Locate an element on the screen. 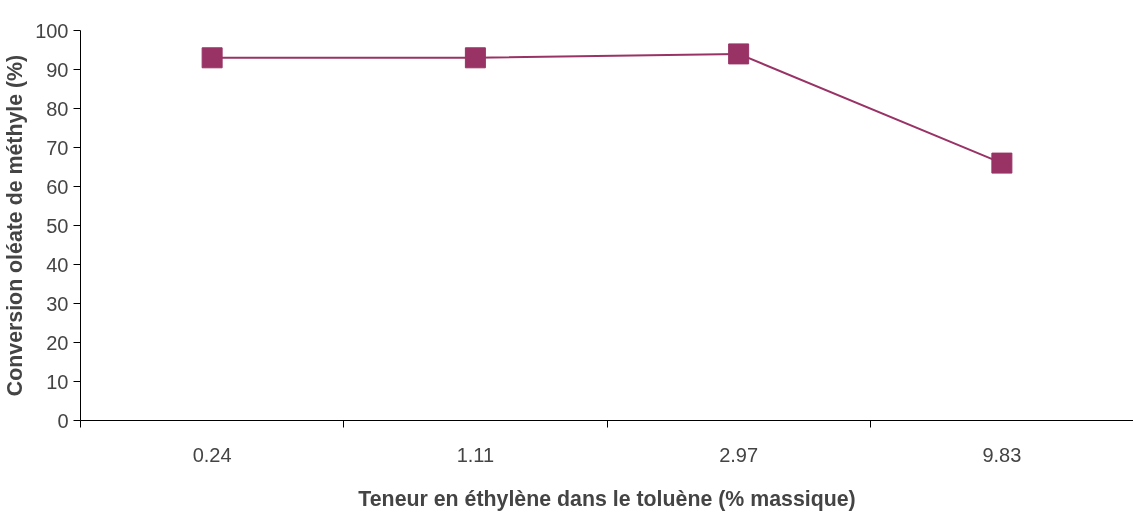  x-tick-label: 1.11 is located at coordinates (475, 454).